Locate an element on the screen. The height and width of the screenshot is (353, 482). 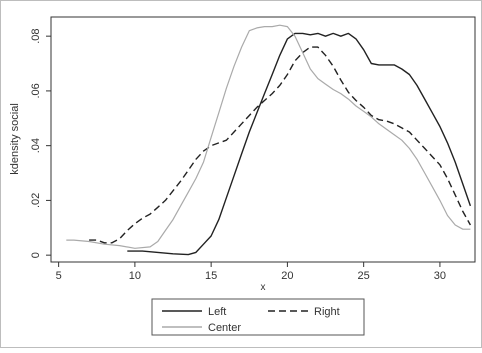
x-tick-label: 25 is located at coordinates (364, 276).